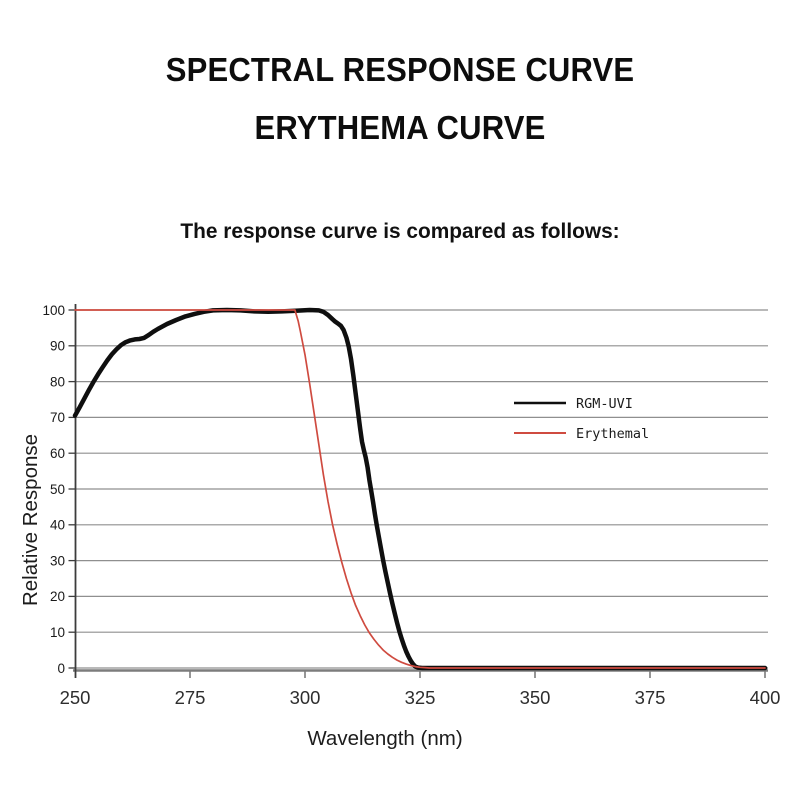 This screenshot has width=800, height=800. Describe the element at coordinates (305, 697) in the screenshot. I see `x-tick-label-300: 300` at that location.